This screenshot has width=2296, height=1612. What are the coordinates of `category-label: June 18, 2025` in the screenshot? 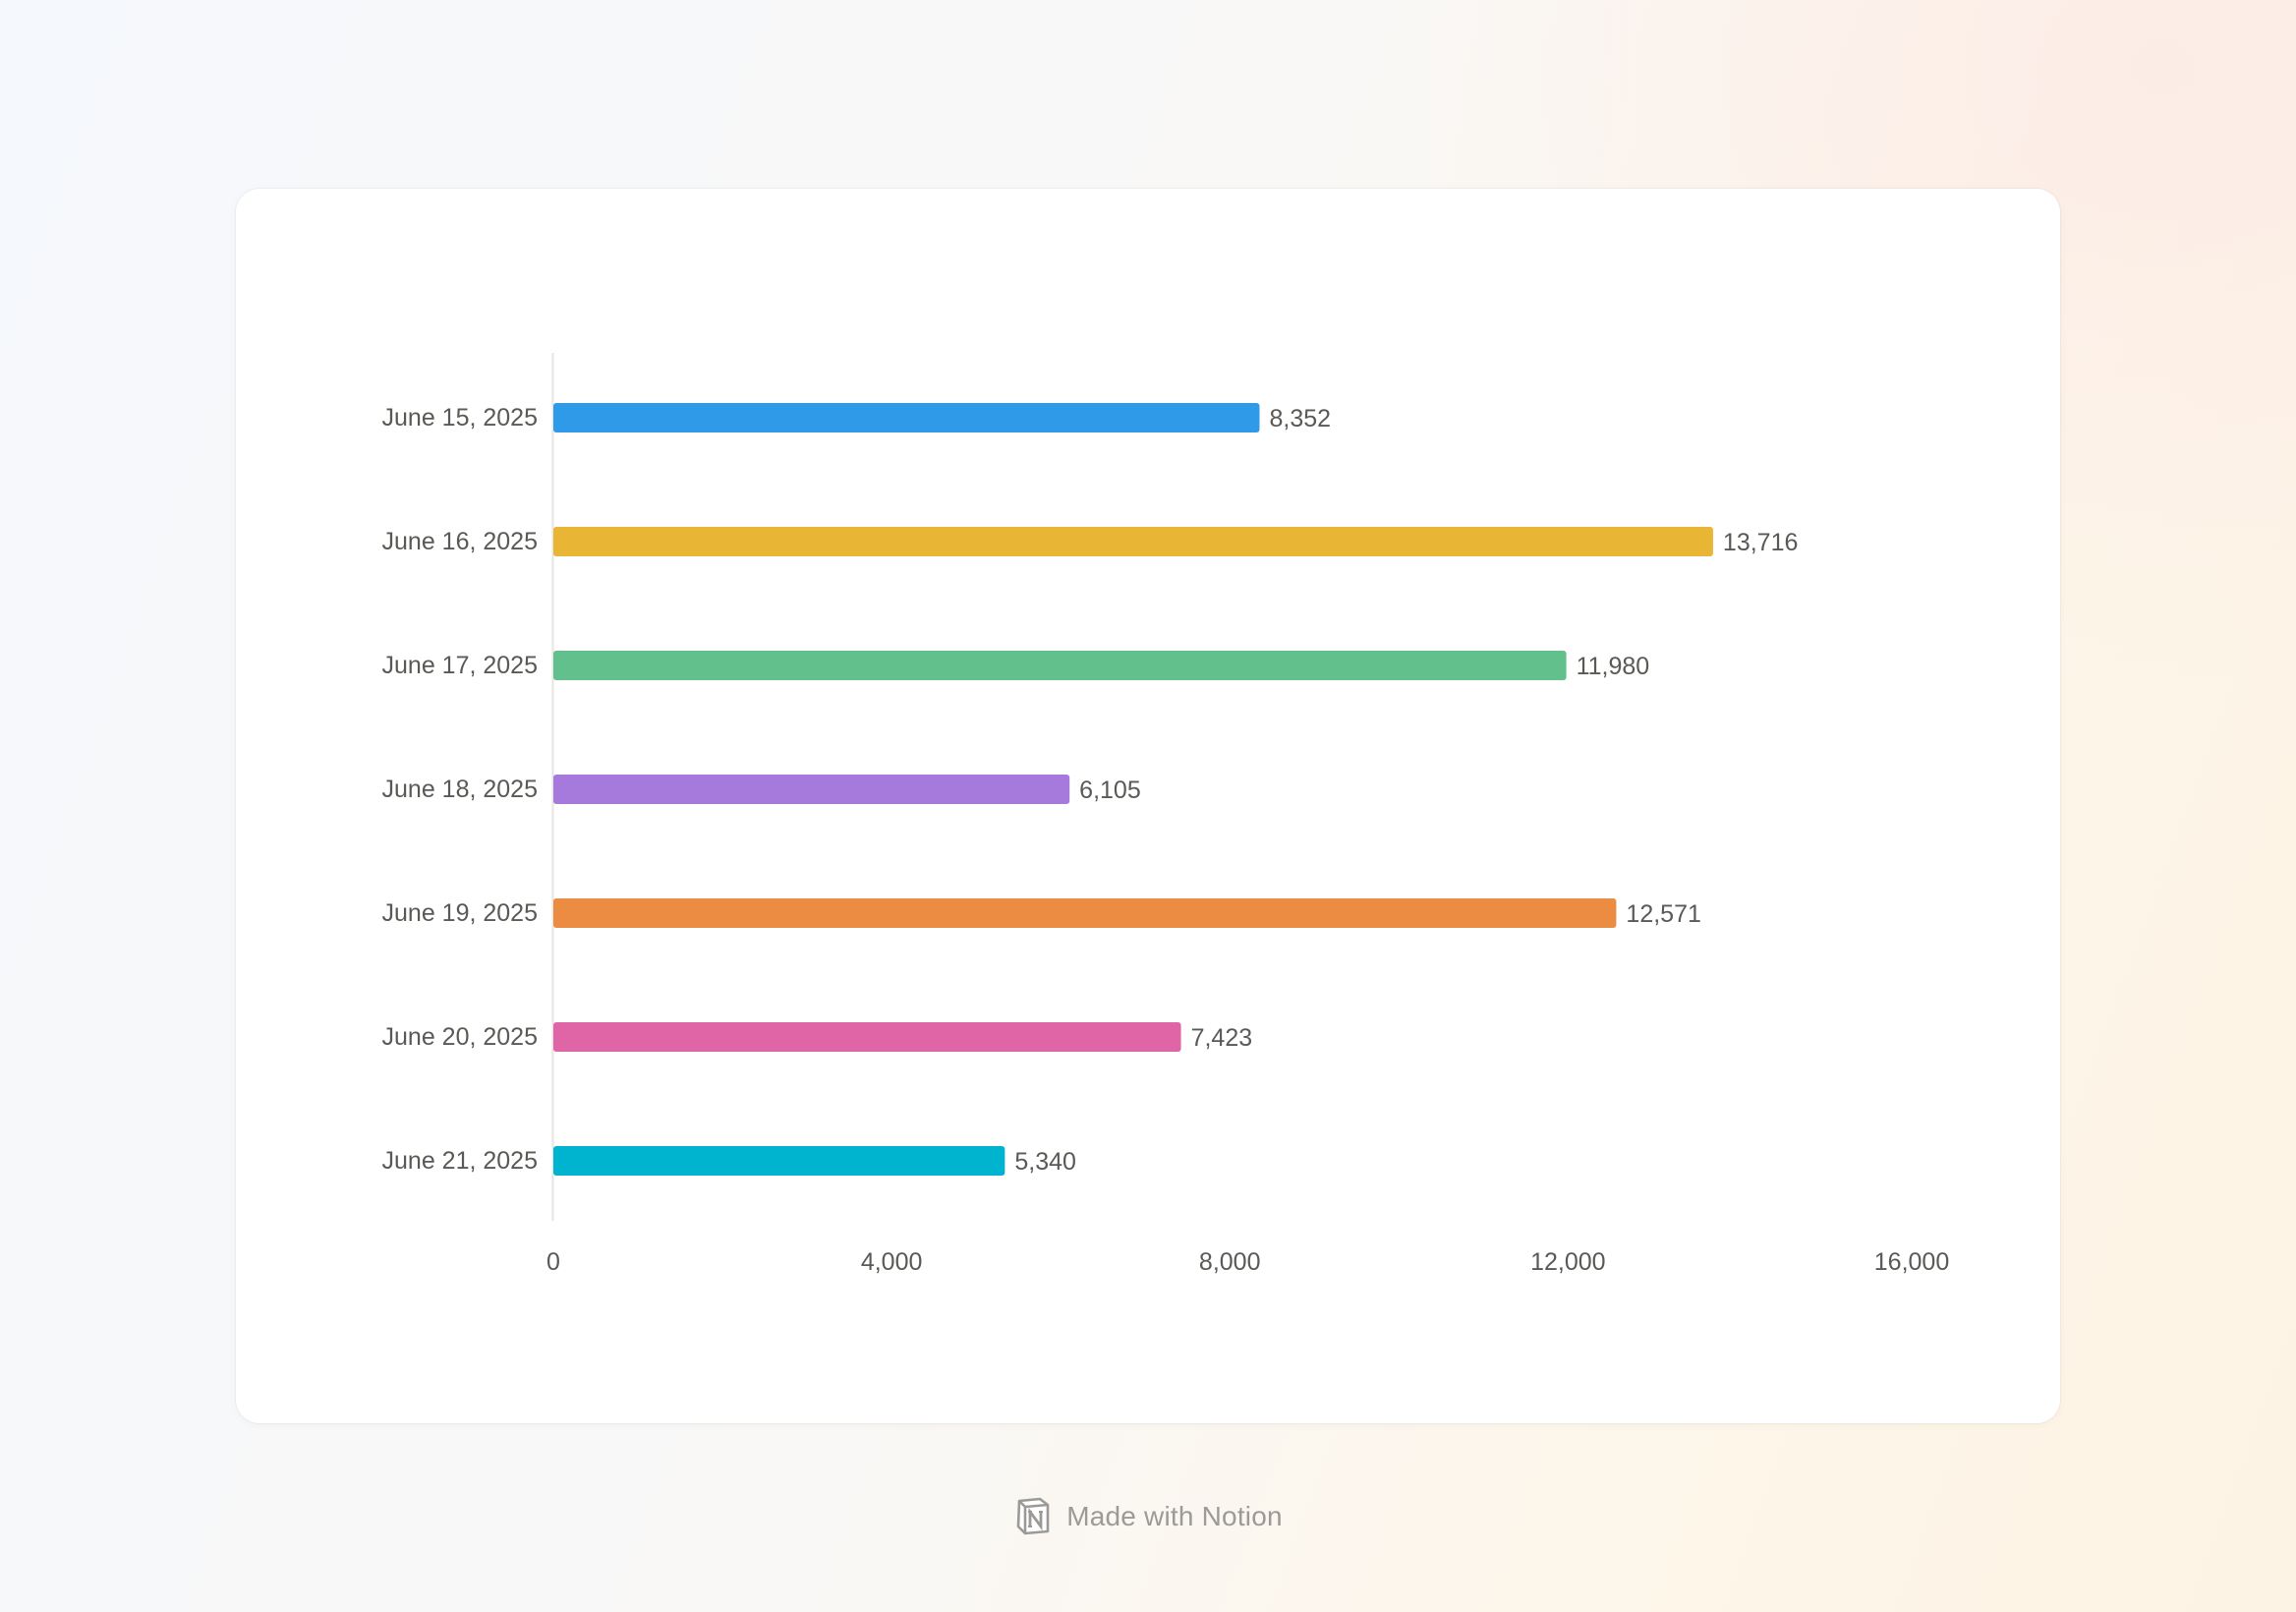 It's located at (460, 789).